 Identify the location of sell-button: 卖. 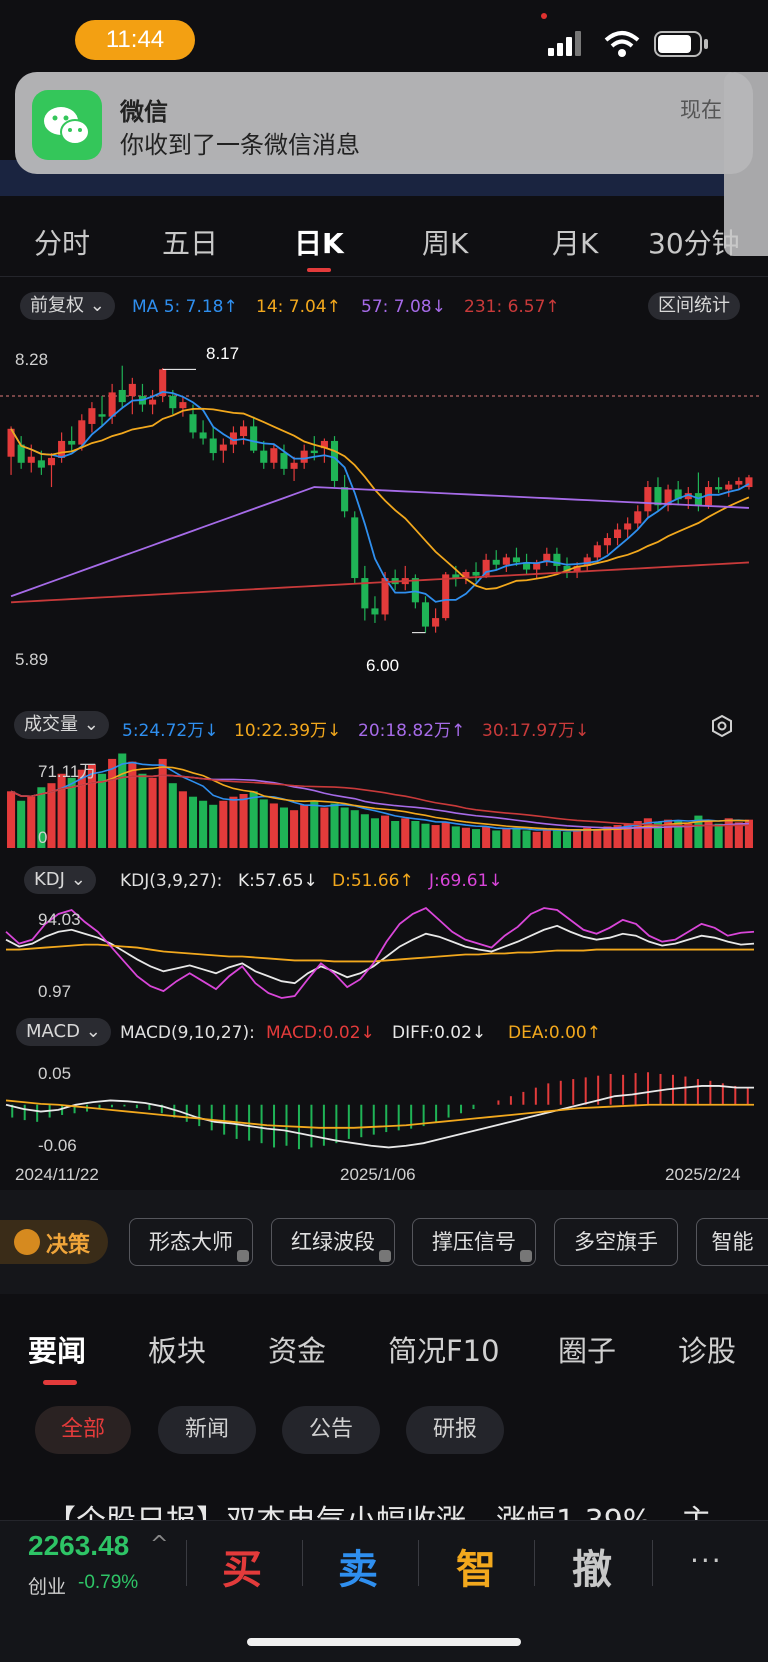
(358, 1570).